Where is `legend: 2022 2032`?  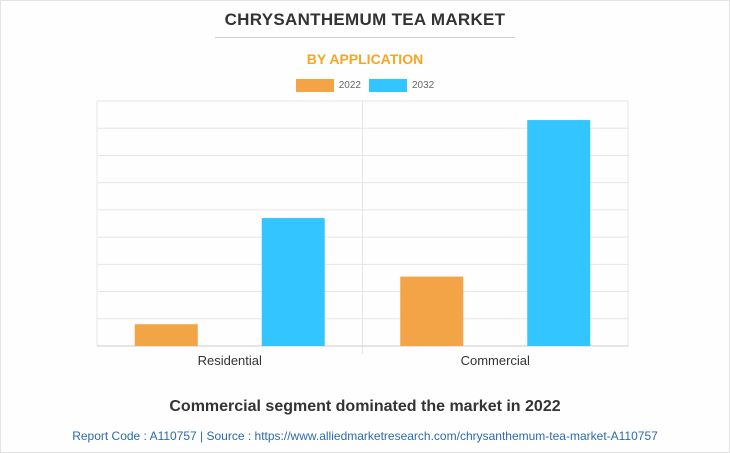
legend: 2022 2032 is located at coordinates (365, 85).